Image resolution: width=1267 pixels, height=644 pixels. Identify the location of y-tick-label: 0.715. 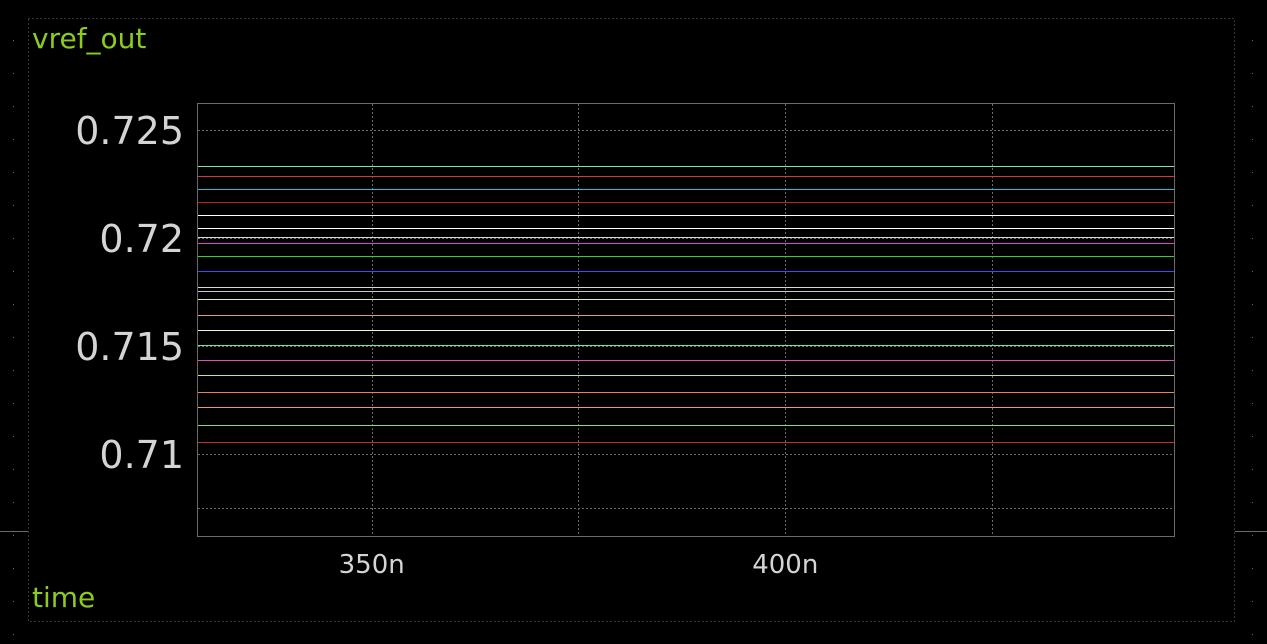
(129, 347).